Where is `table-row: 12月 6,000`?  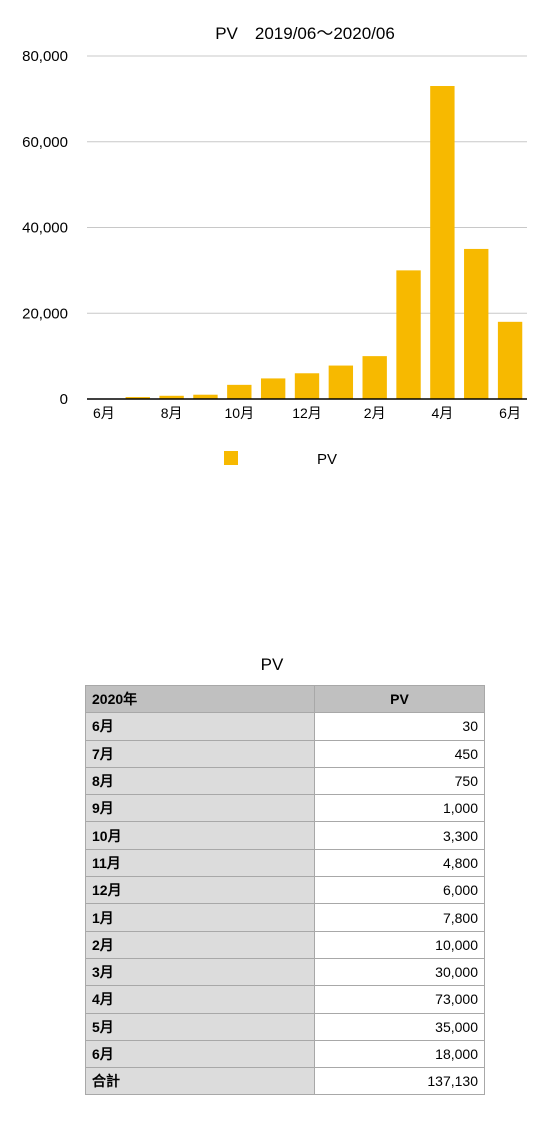
table-row: 12月 6,000 is located at coordinates (285, 890).